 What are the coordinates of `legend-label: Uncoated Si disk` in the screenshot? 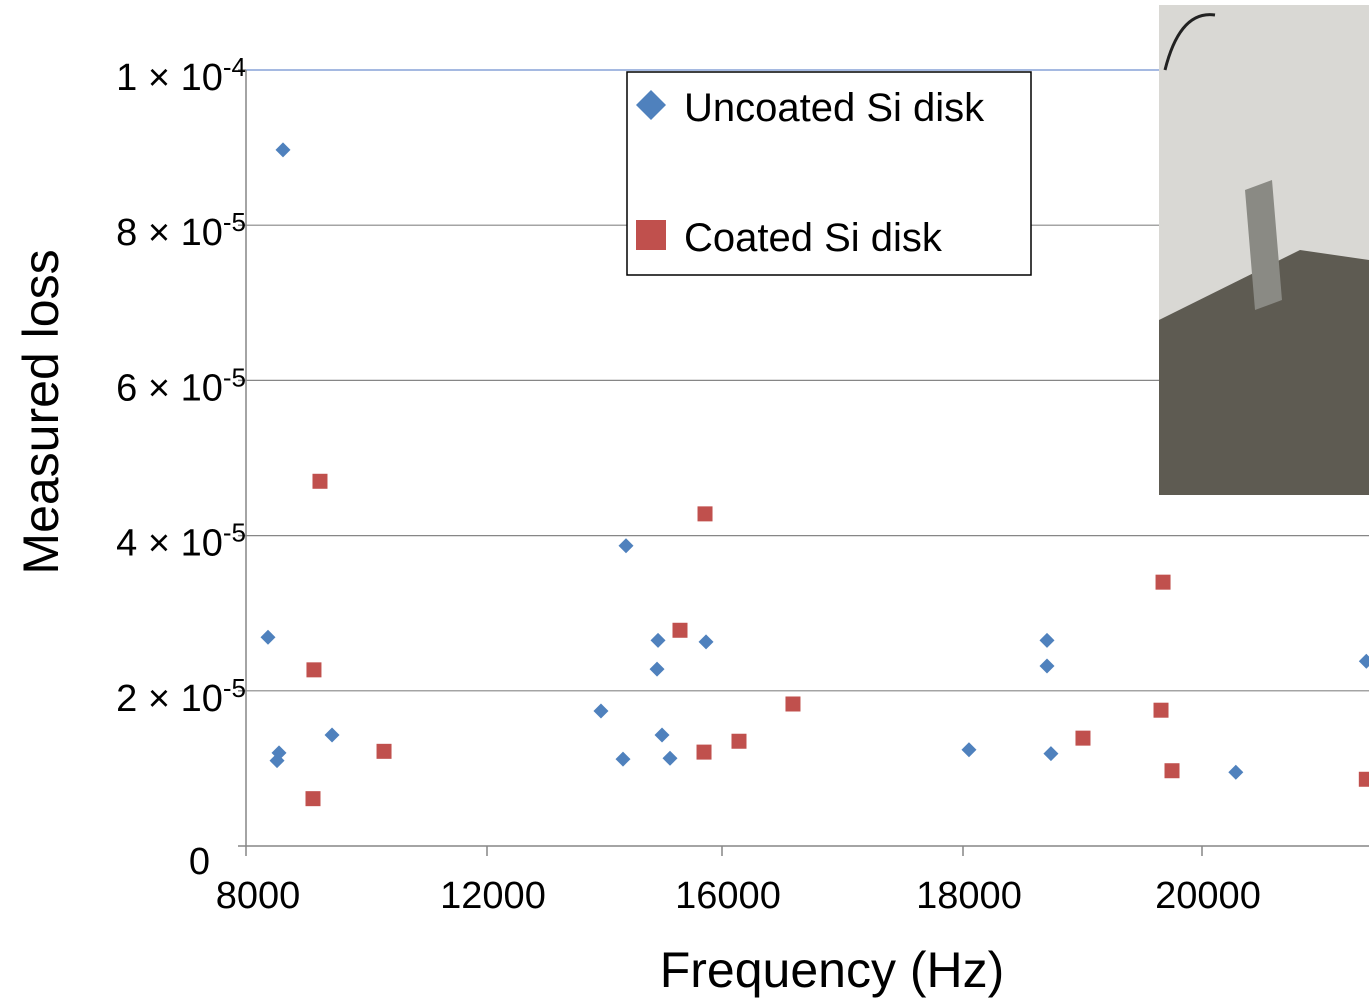 It's located at (834, 108).